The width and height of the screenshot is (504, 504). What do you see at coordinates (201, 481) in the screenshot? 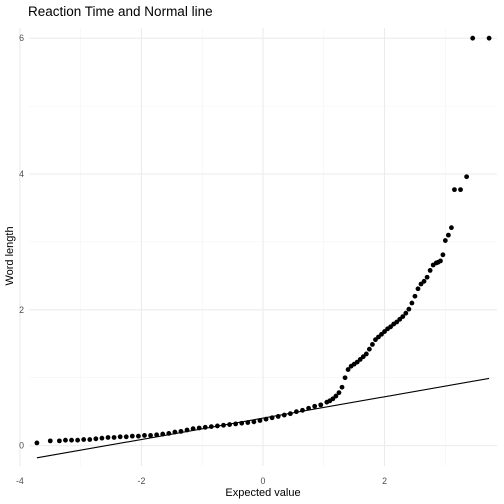
I see `x-axis-ticks: -4 -2 0 2` at bounding box center [201, 481].